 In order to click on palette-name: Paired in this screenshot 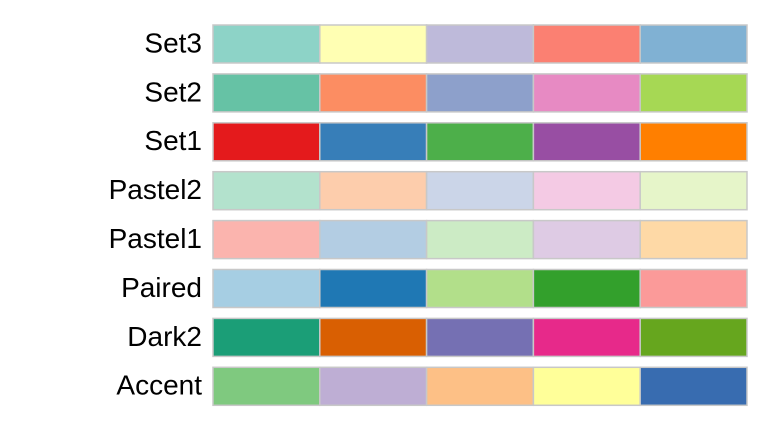, I will do `click(161, 287)`.